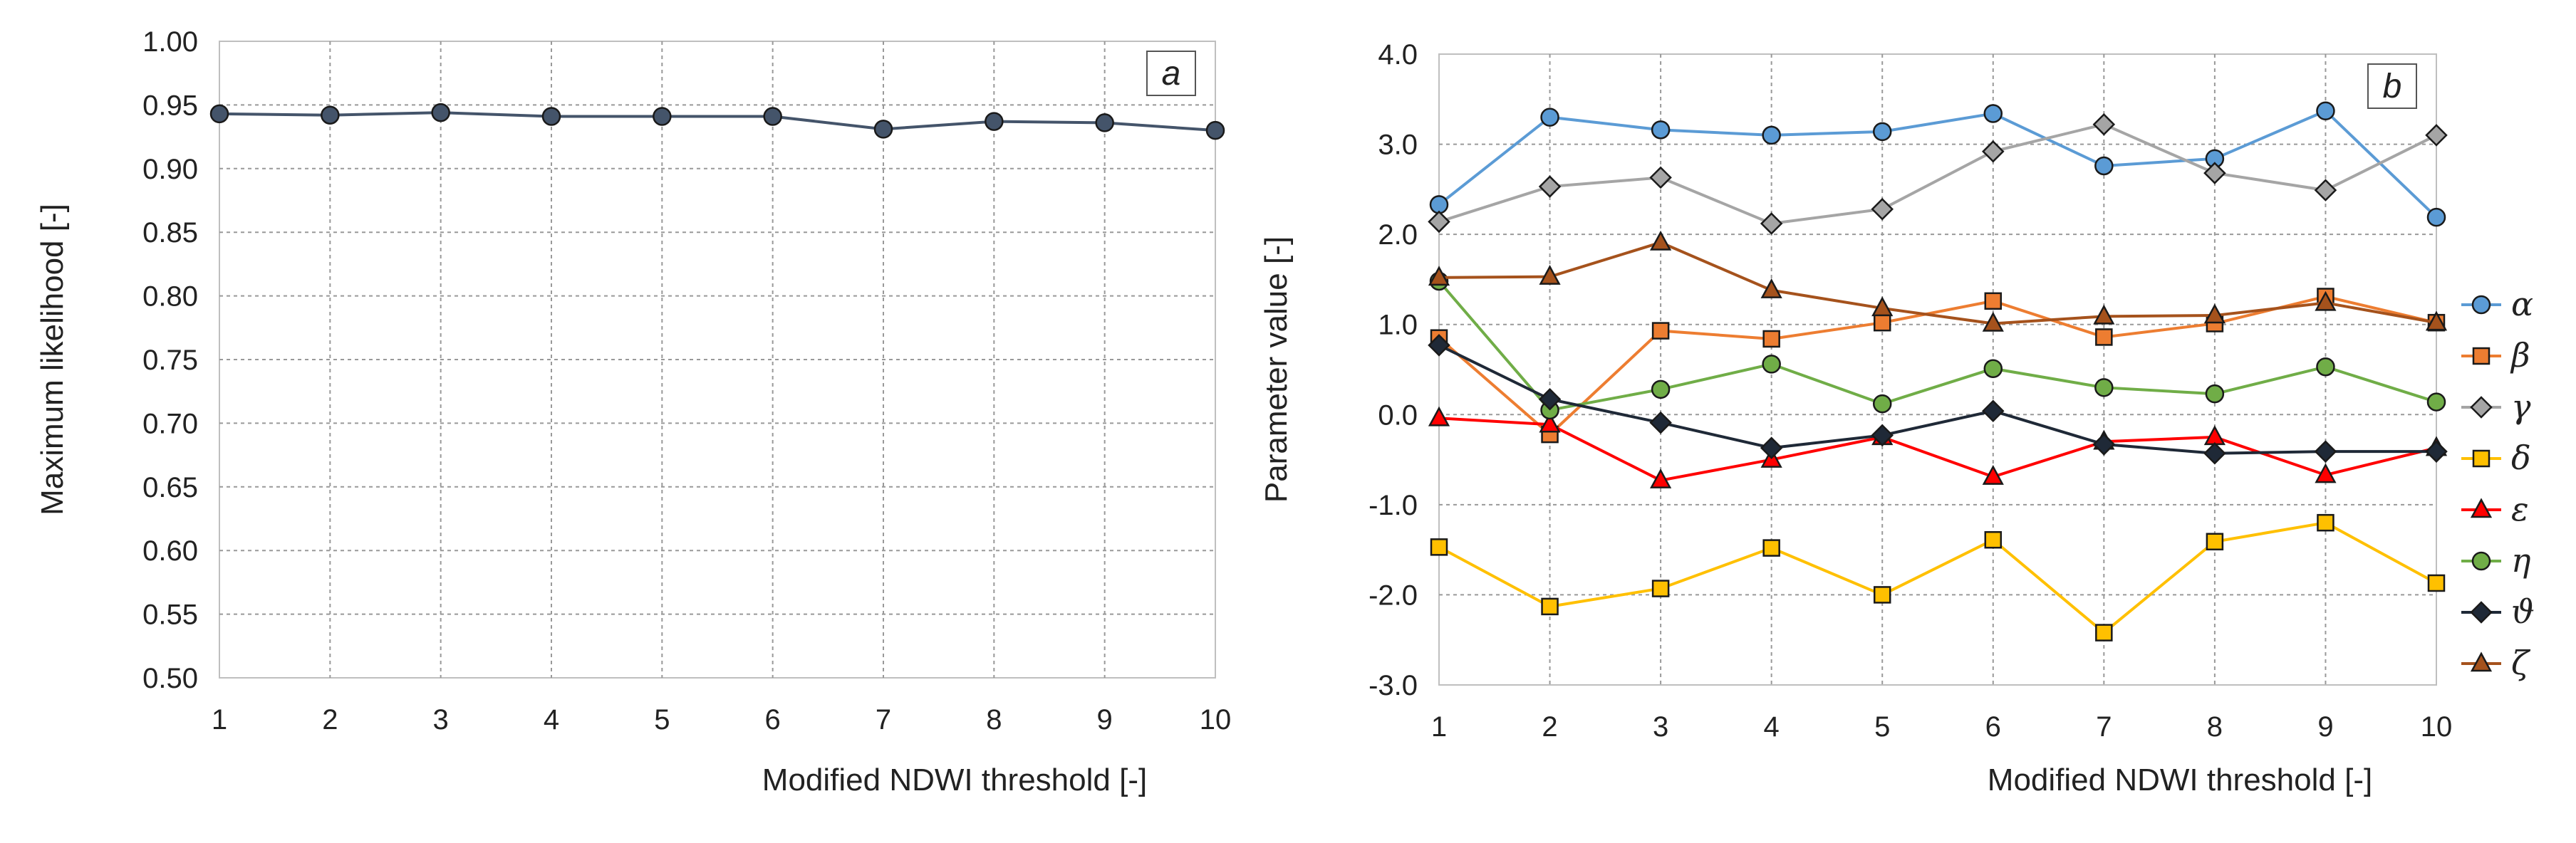 This screenshot has height=843, width=2576. I want to click on panel-tag-box, so click(1171, 73).